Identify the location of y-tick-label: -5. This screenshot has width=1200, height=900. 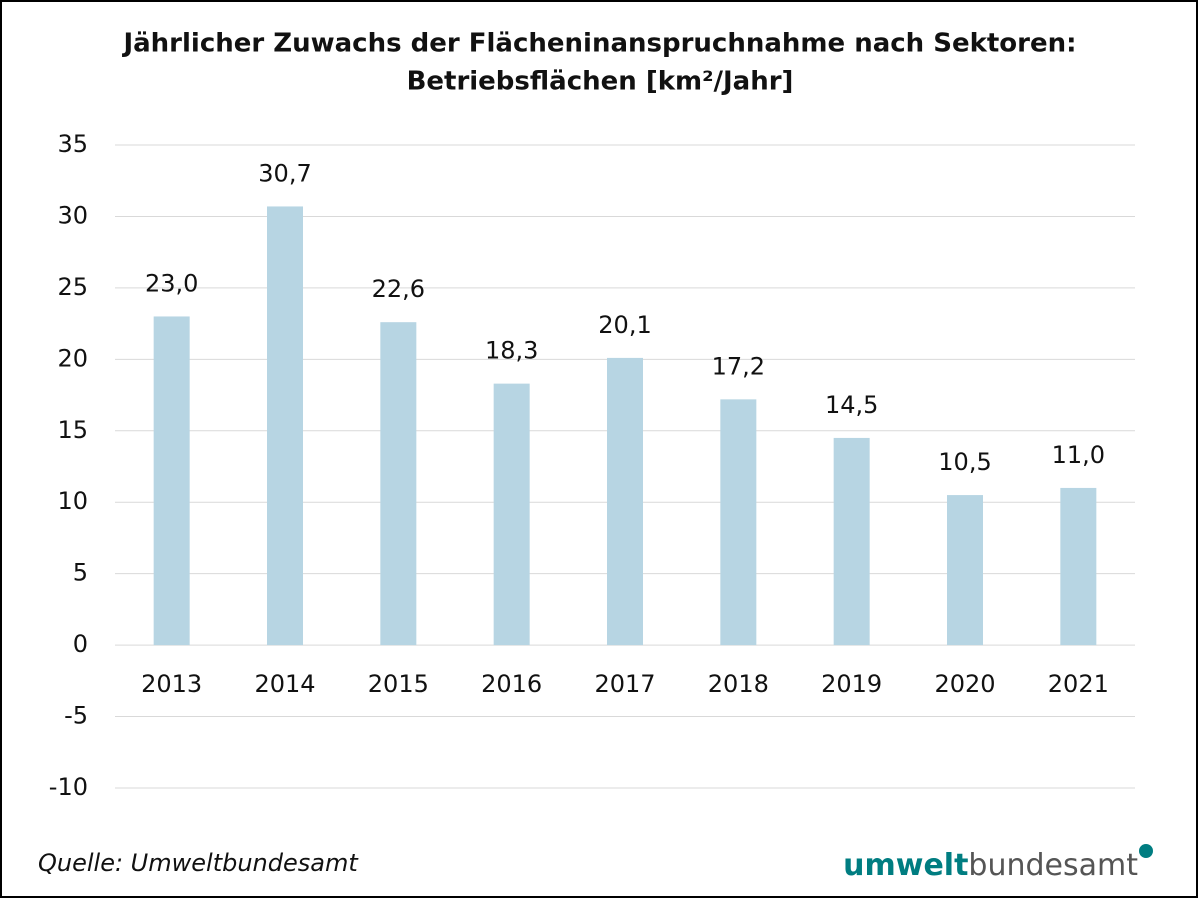
(76, 716).